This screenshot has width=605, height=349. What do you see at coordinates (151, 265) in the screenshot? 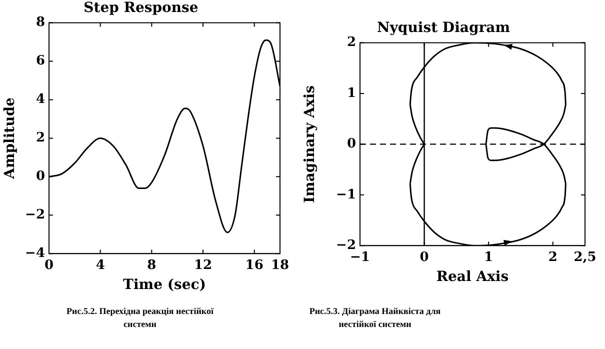
I see `x-tick-label: 8` at bounding box center [151, 265].